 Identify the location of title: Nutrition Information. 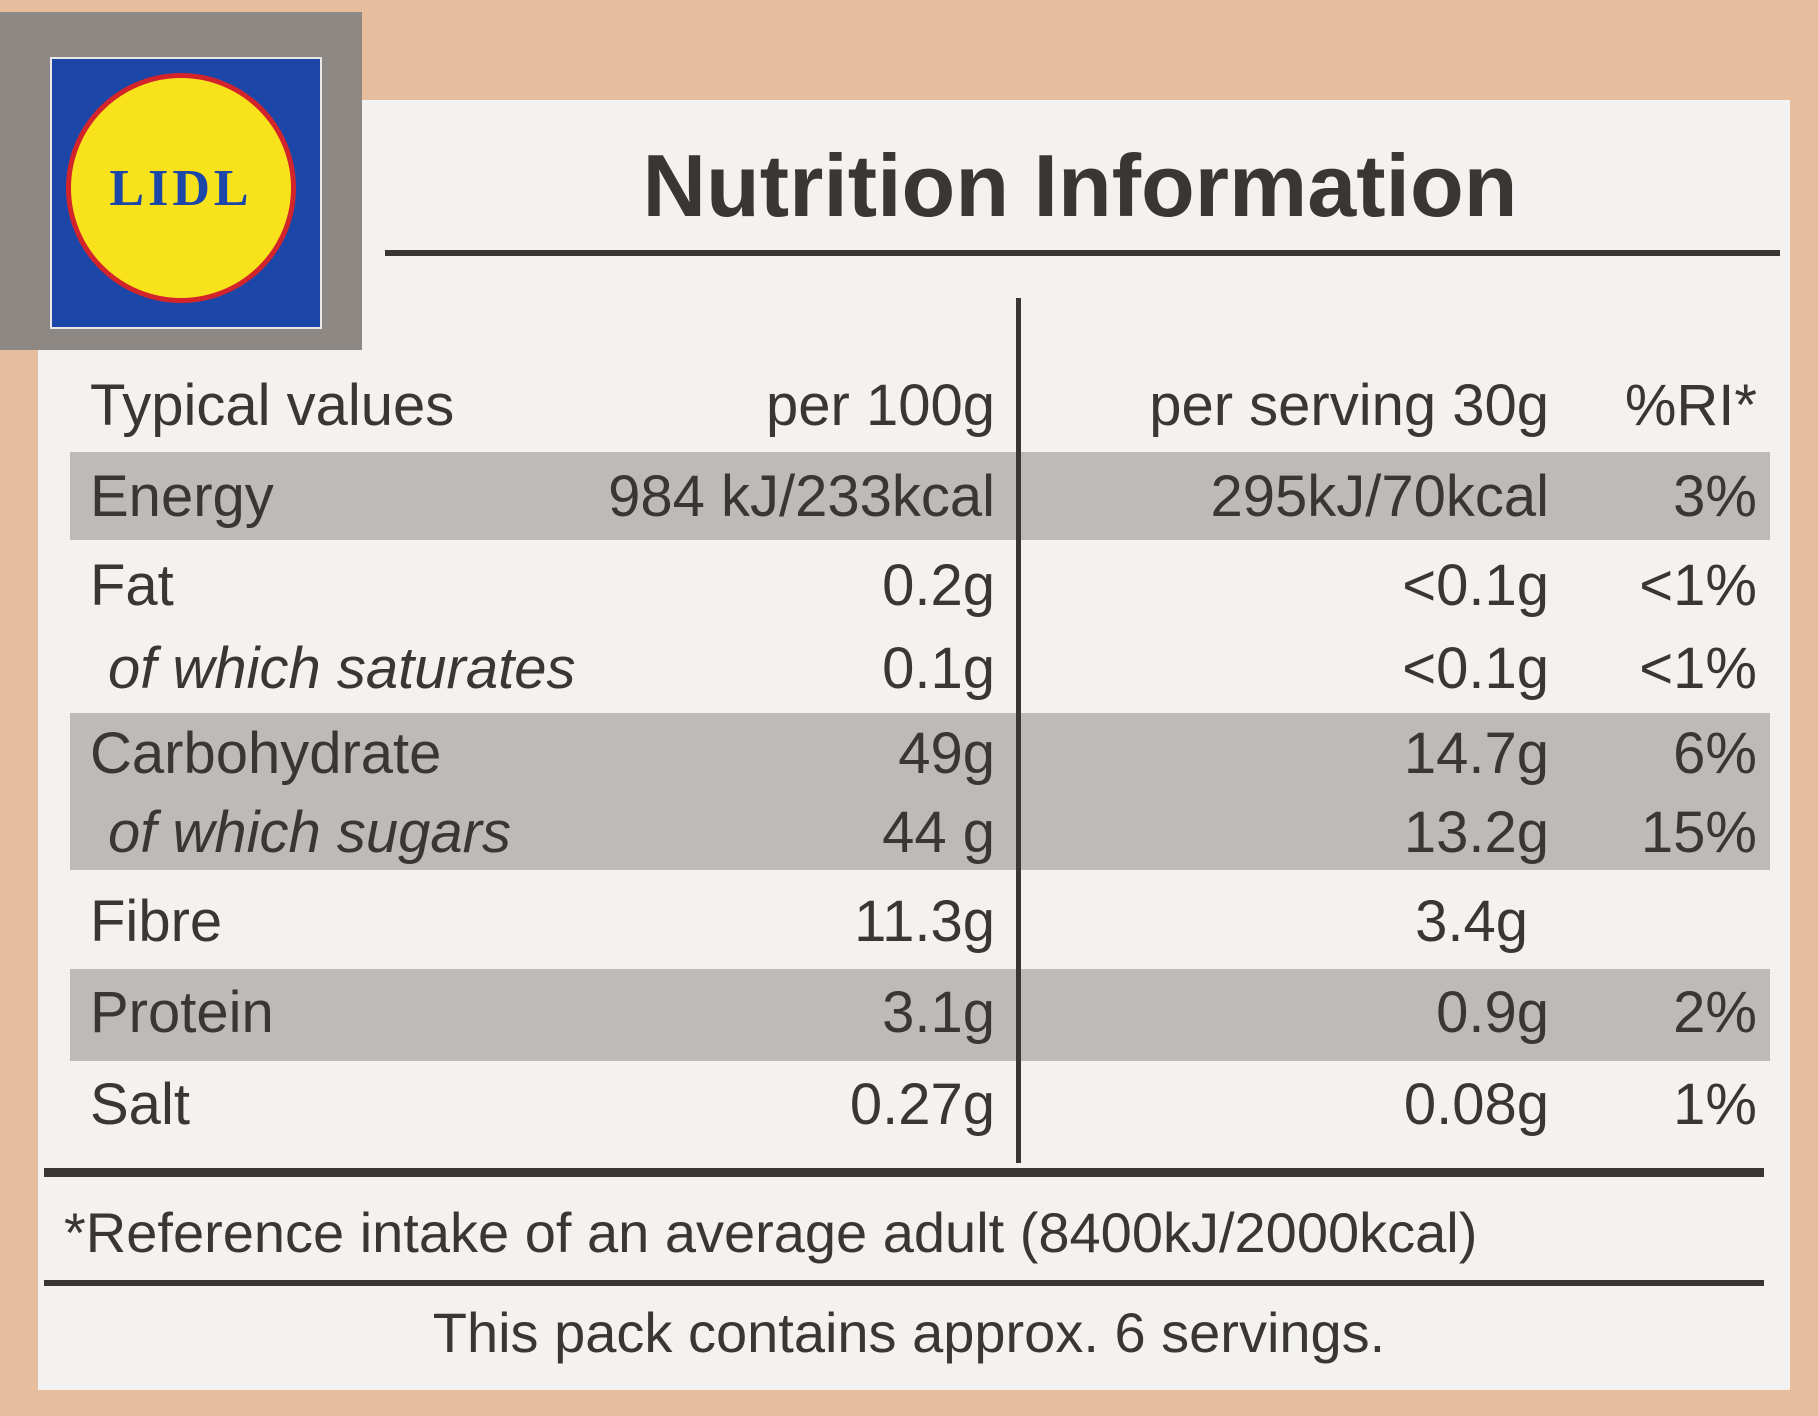
(1080, 185).